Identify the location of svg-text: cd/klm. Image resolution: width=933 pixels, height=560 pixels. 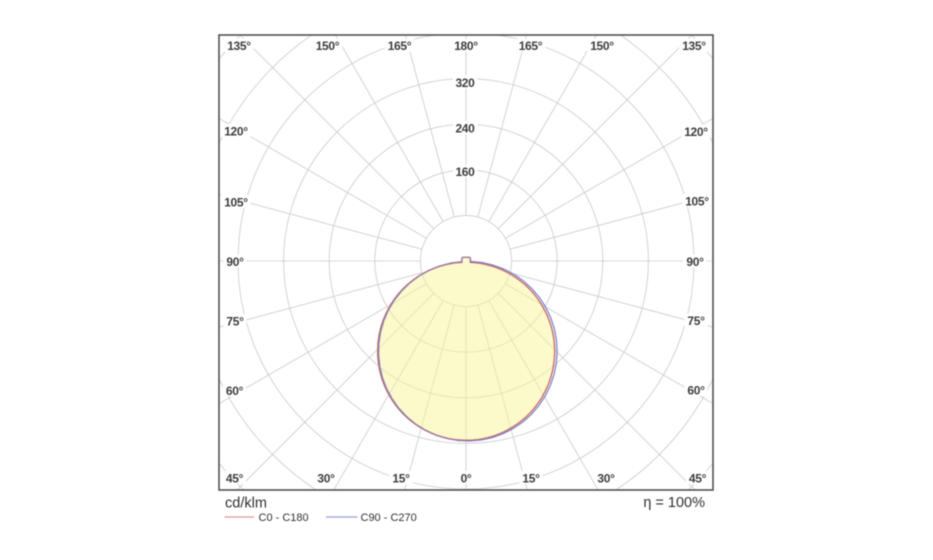
(246, 504).